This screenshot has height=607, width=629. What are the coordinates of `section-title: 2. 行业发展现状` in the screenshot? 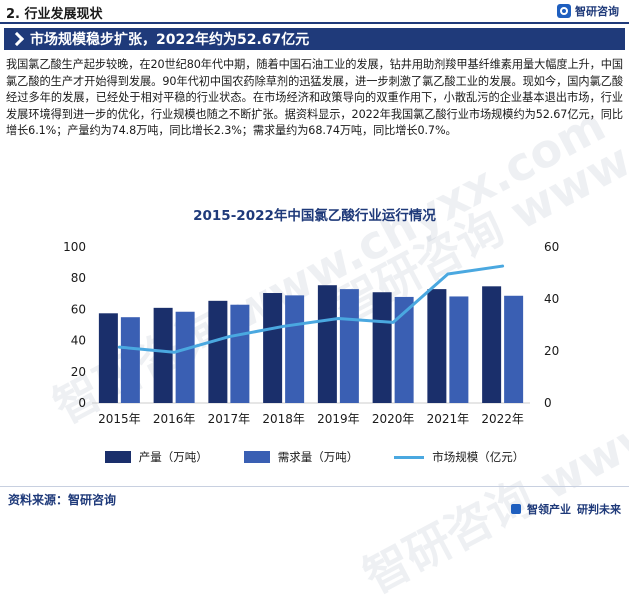 It's located at (54, 14).